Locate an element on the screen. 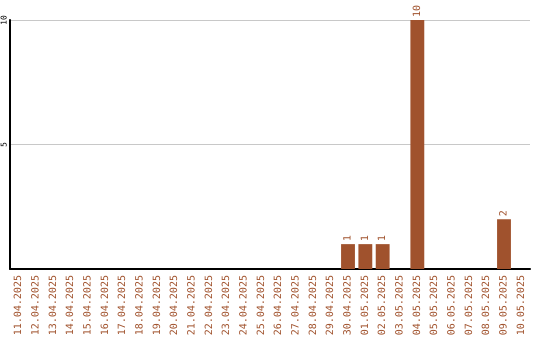 This screenshot has width=540, height=340. x-tick-label: 01.05.2025 is located at coordinates (365, 305).